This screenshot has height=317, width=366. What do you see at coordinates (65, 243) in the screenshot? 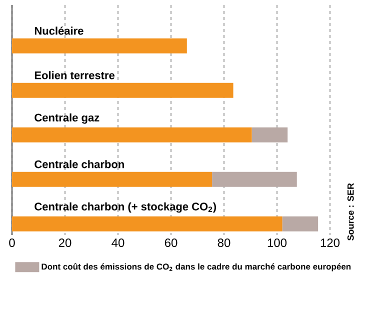
I see `x-tick-label: 20` at bounding box center [65, 243].